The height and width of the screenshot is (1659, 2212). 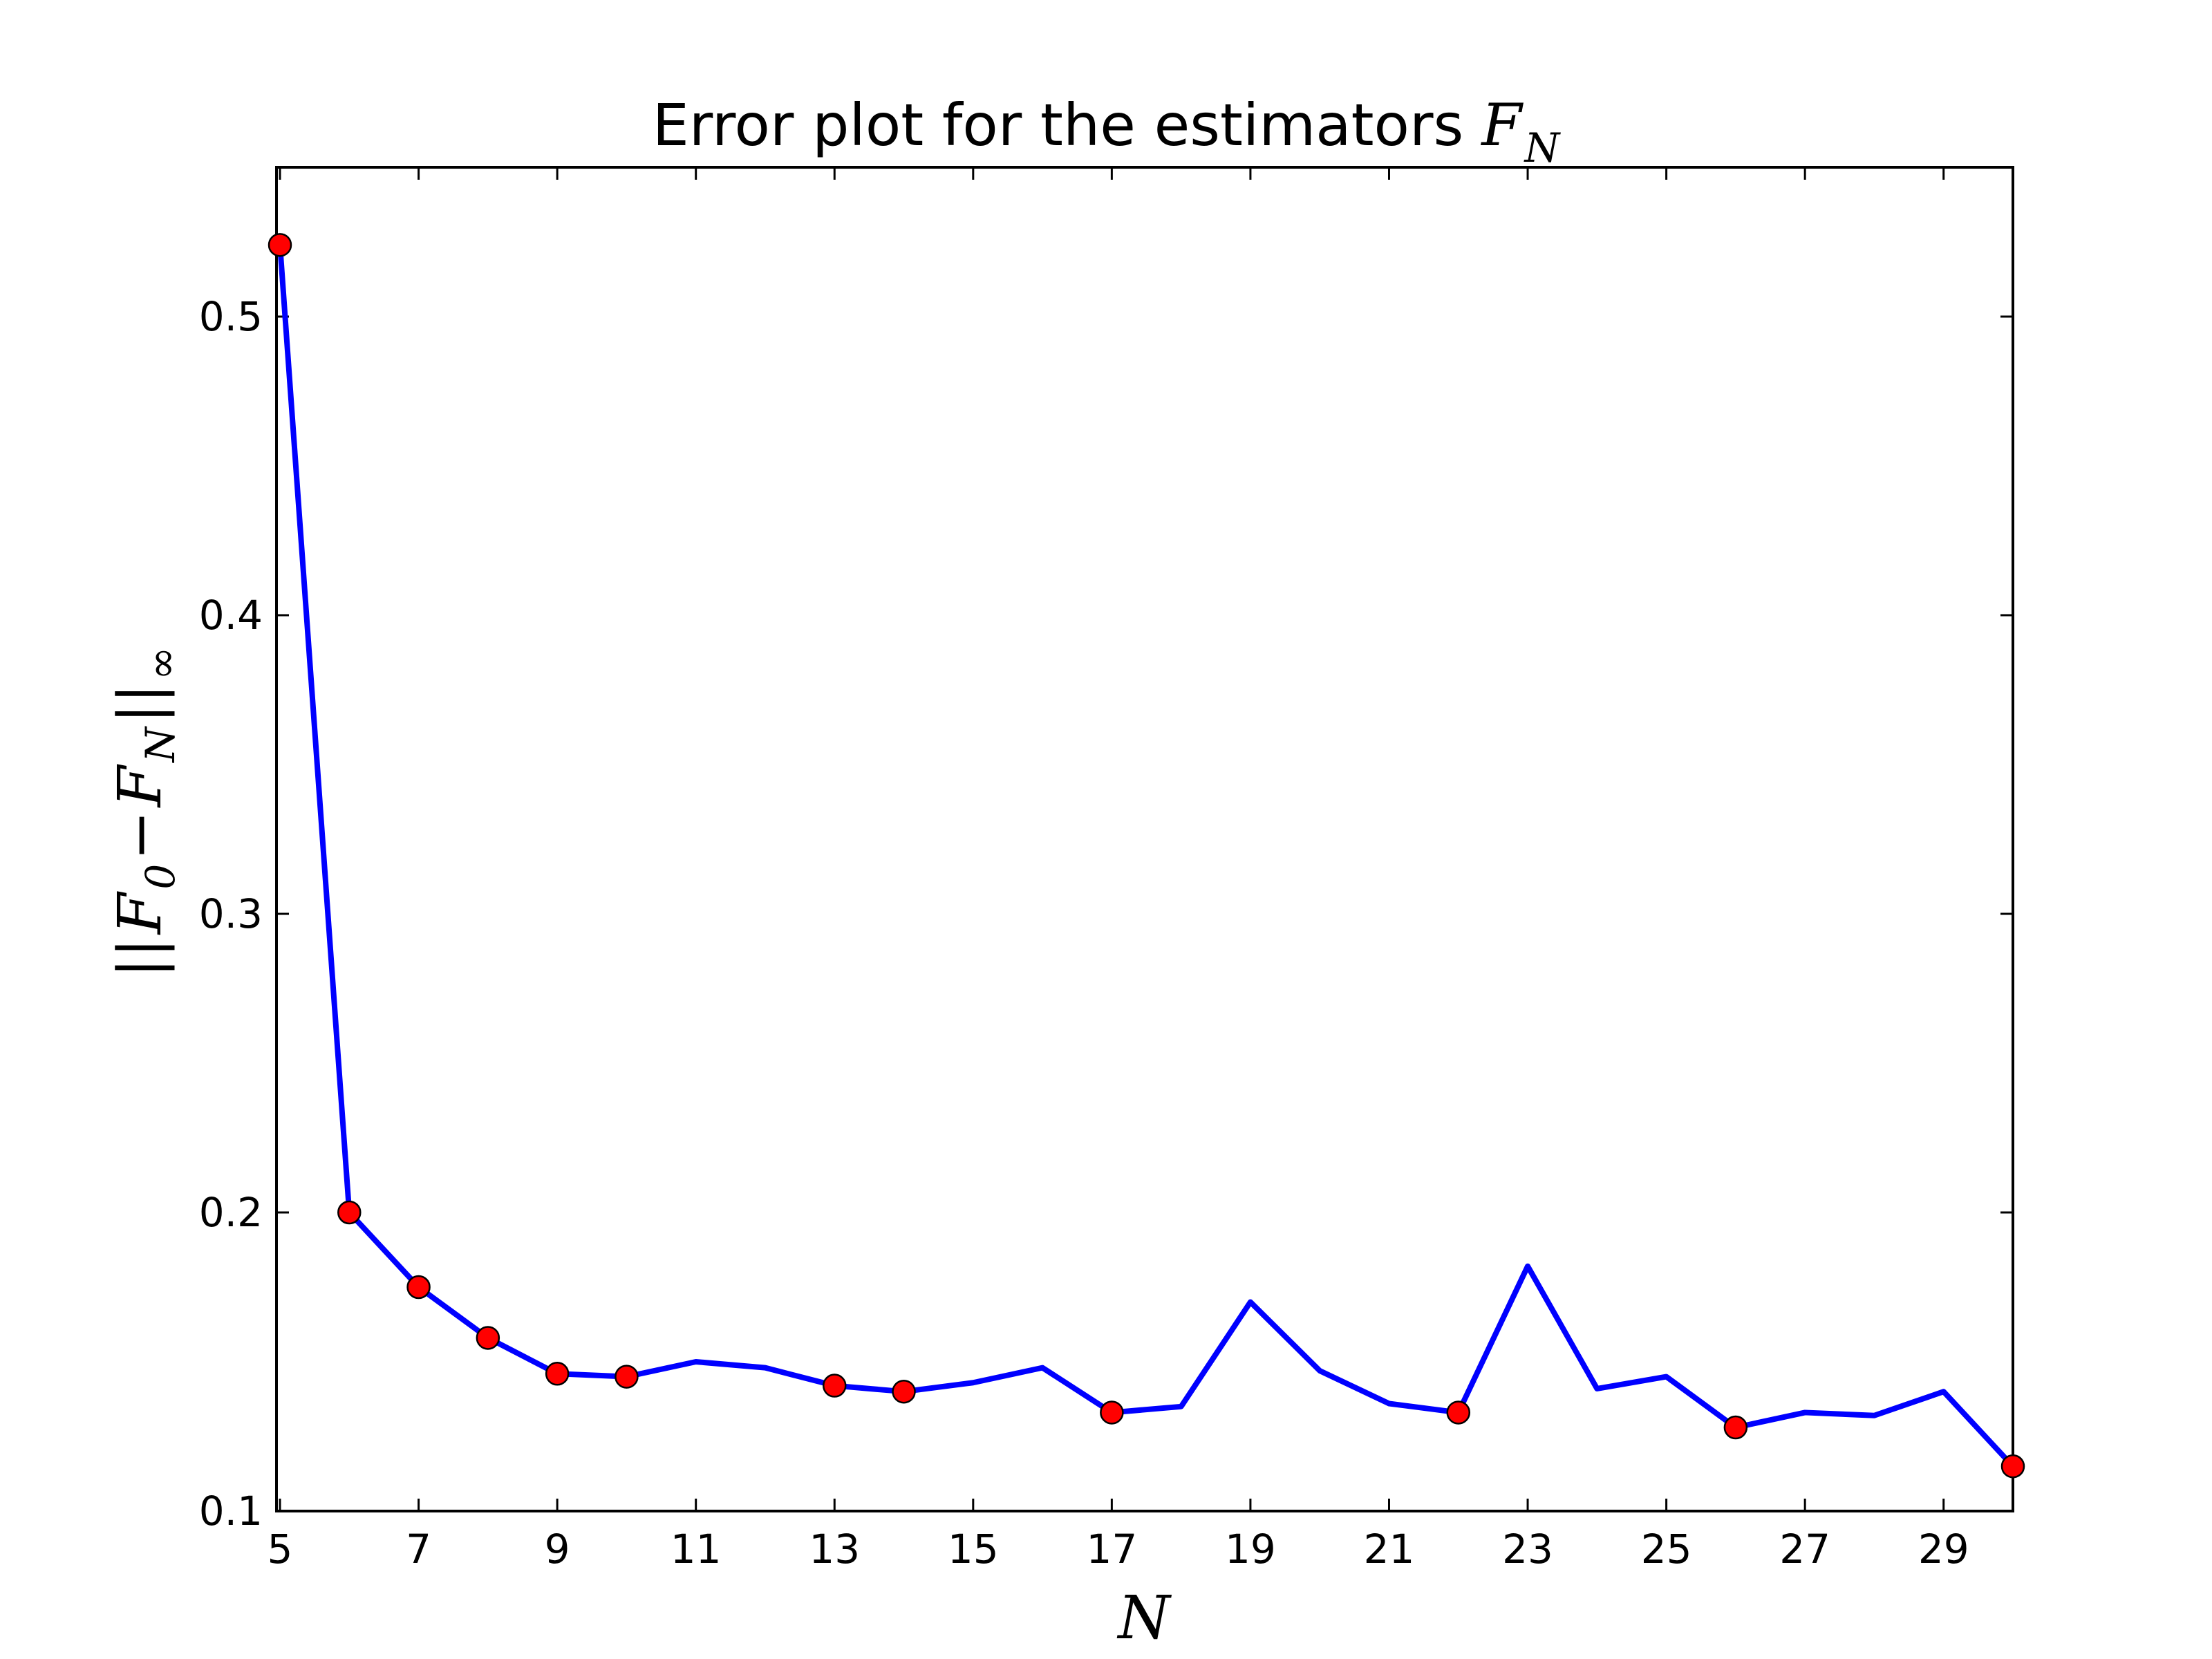 What do you see at coordinates (1058, 125) in the screenshot?
I see `chart-title-text: Error plot for the estimators` at bounding box center [1058, 125].